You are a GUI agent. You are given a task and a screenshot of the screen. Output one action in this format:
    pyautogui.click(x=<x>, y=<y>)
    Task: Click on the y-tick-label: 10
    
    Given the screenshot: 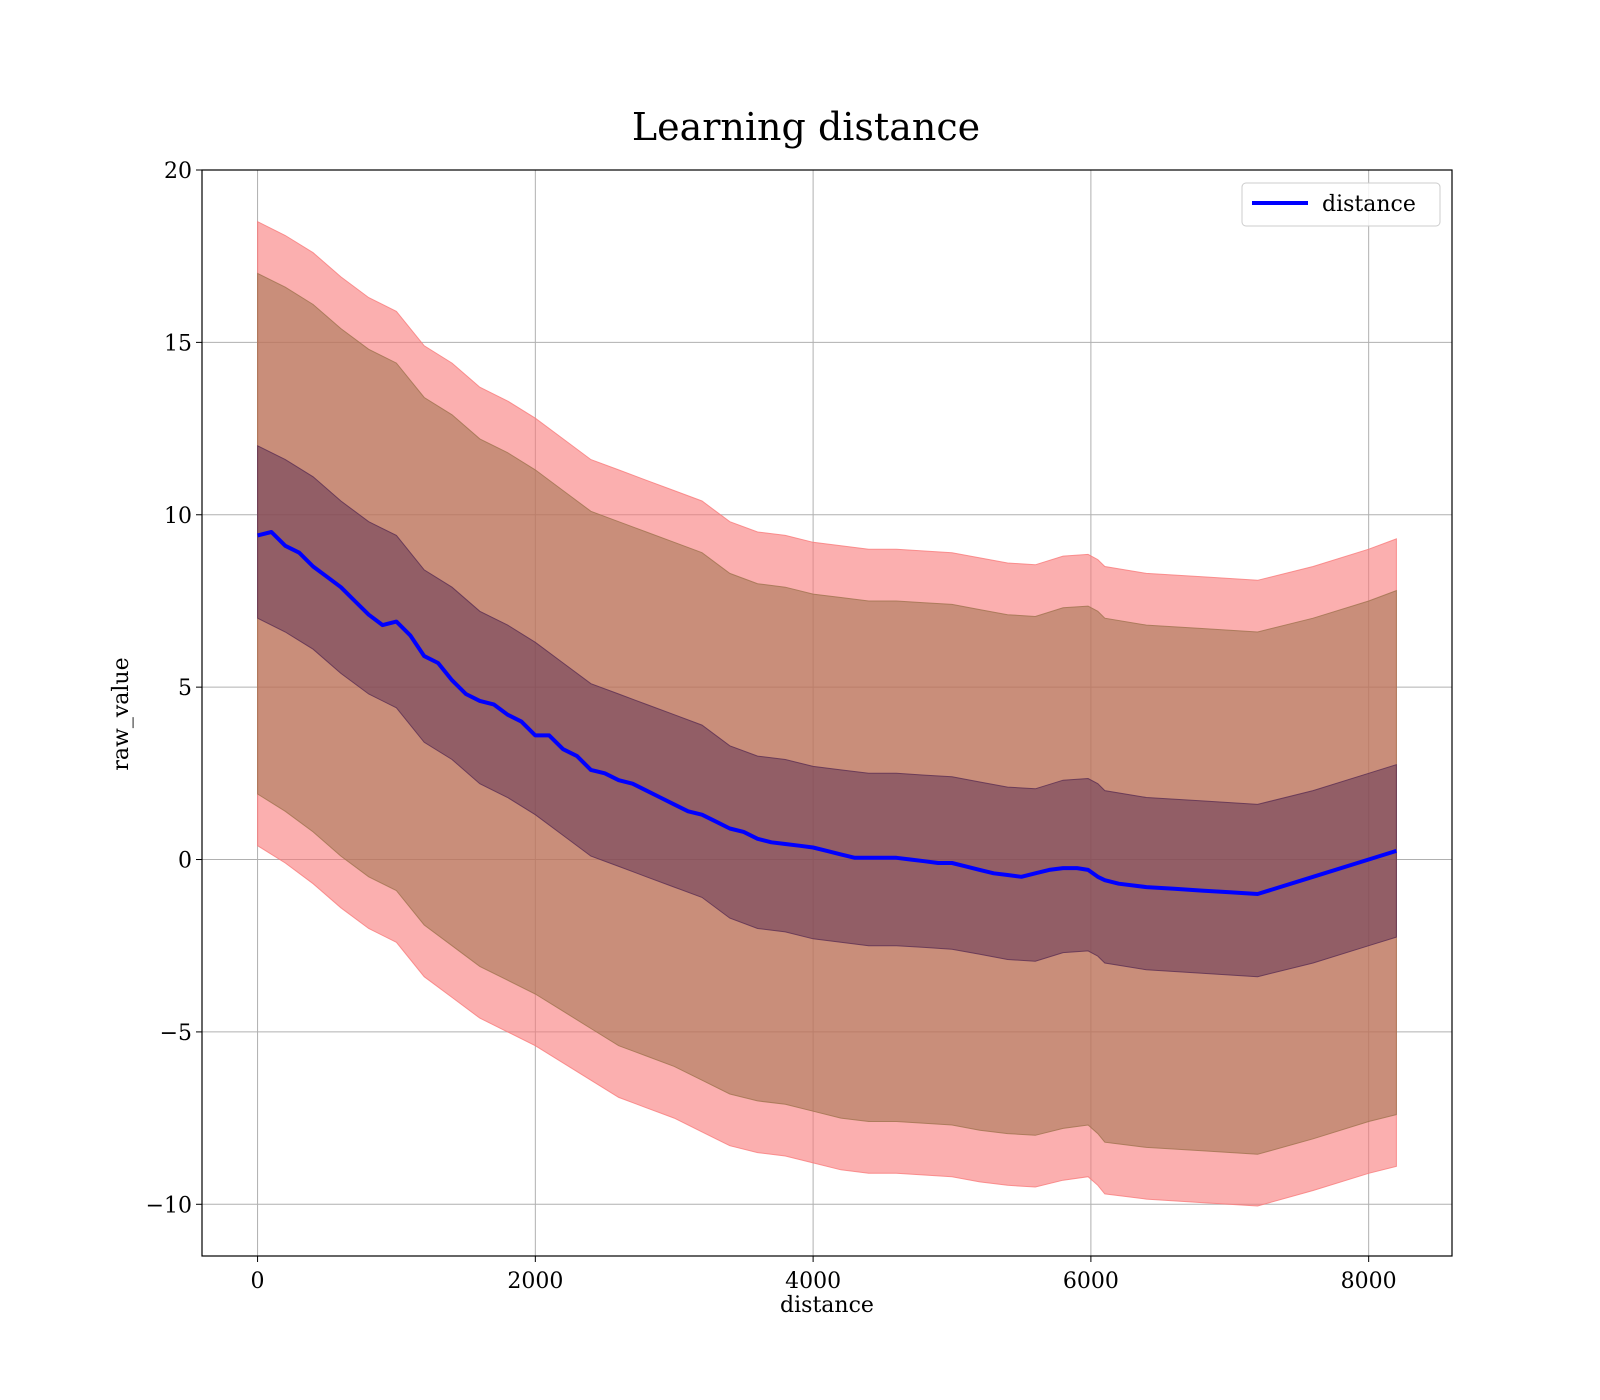 What is the action you would take?
    pyautogui.click(x=178, y=516)
    